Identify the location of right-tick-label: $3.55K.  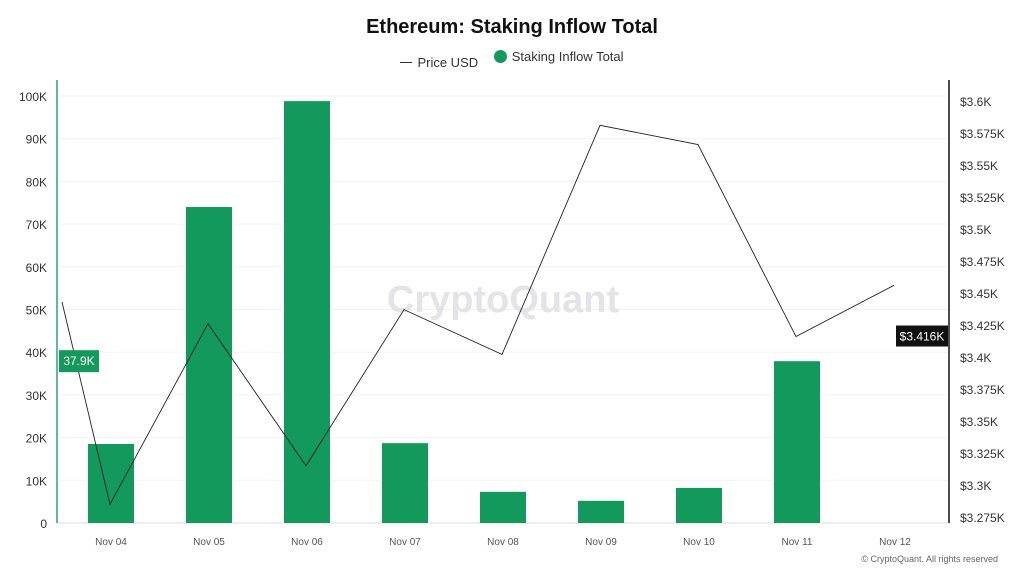
(979, 166).